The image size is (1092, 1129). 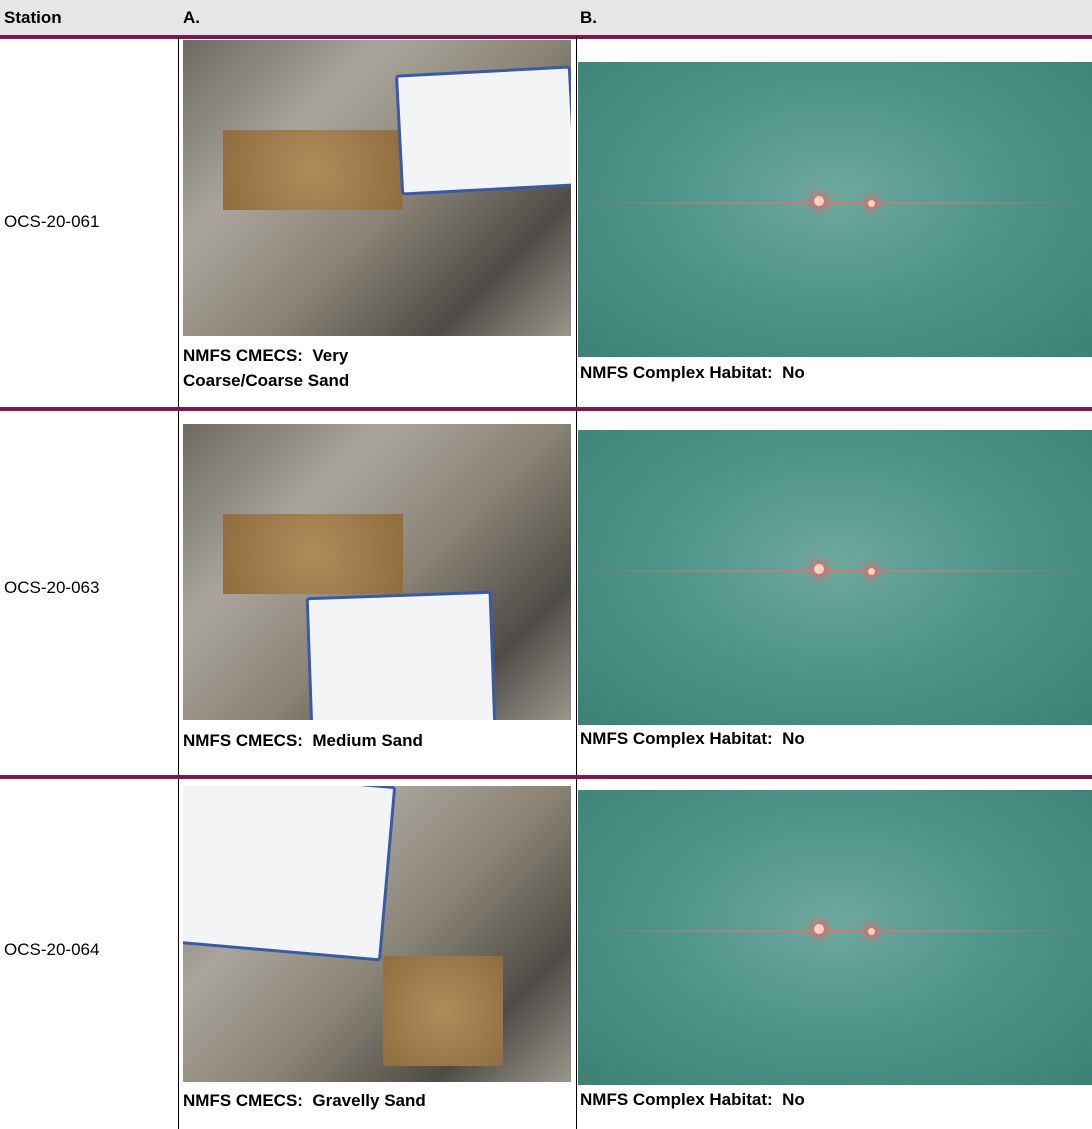 I want to click on header-a: A., so click(x=191, y=17).